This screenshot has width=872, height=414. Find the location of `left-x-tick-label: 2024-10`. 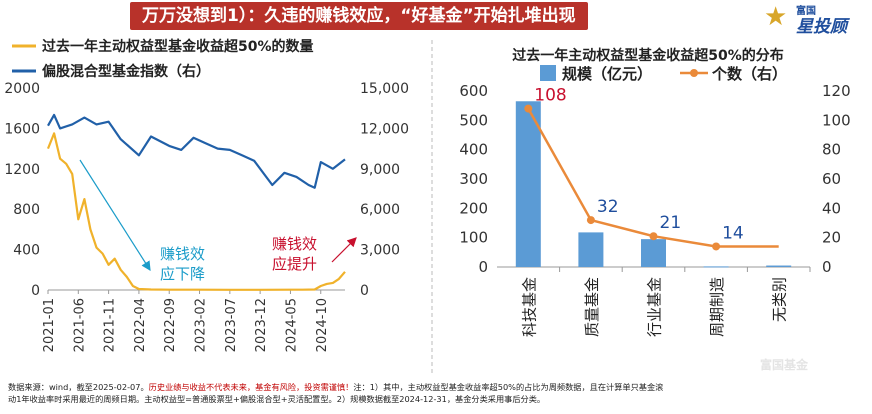

left-x-tick-label: 2024-10 is located at coordinates (322, 325).